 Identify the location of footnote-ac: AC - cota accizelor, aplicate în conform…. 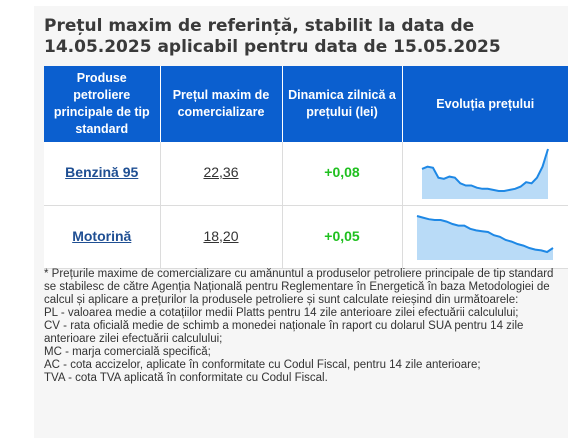
(262, 365).